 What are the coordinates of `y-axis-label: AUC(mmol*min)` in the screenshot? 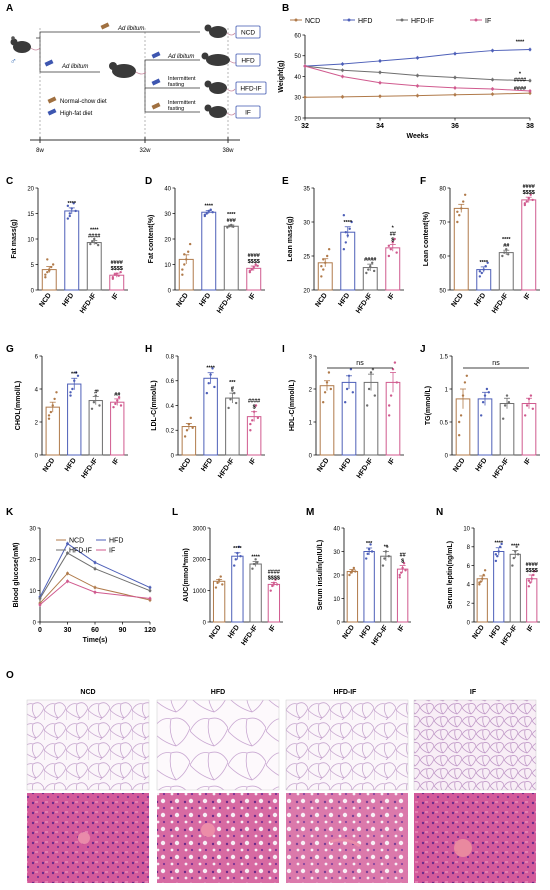 It's located at (186, 575).